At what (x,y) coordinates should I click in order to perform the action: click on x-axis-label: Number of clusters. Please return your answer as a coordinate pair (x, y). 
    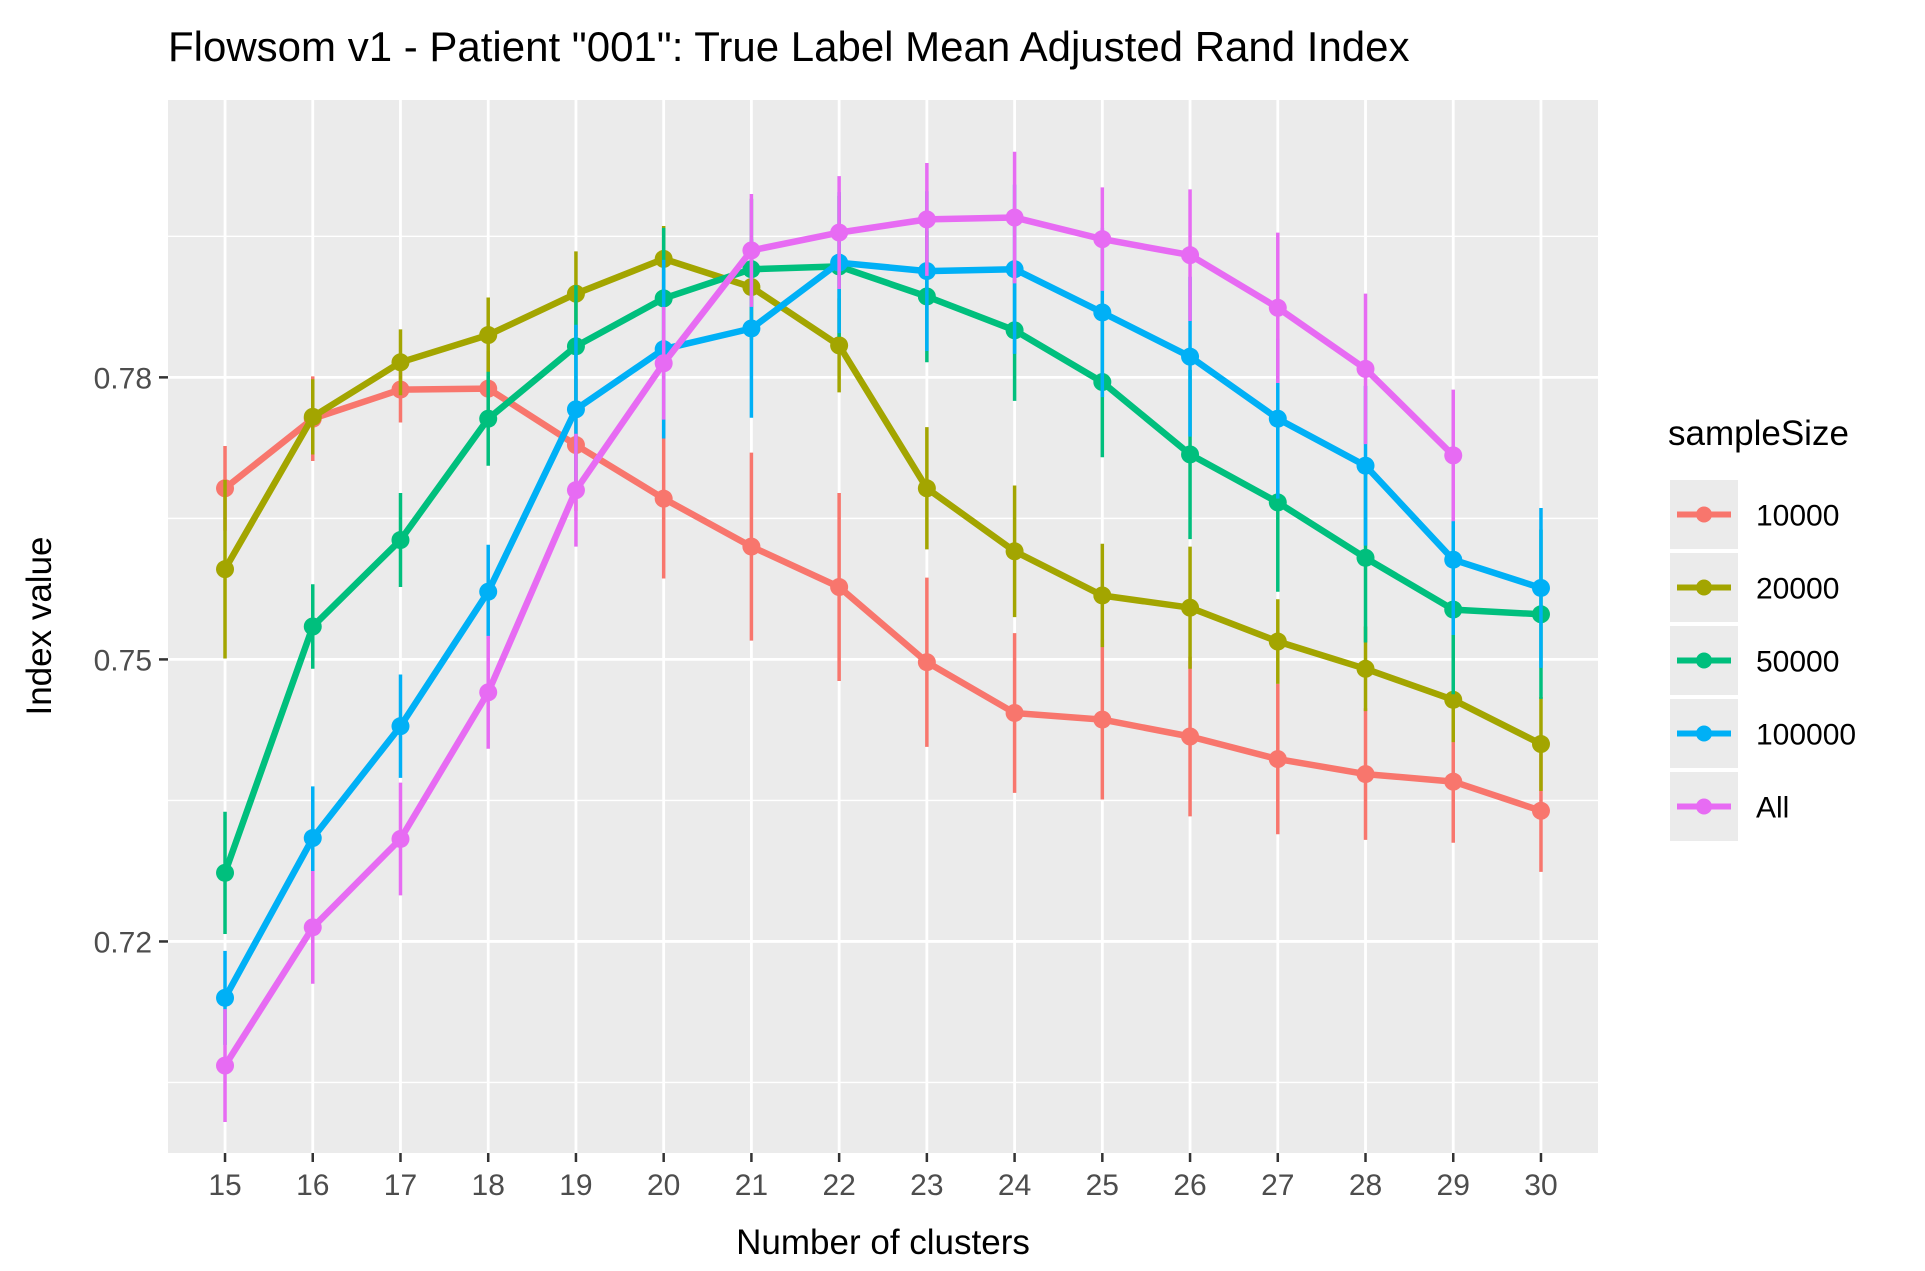
    Looking at the image, I should click on (883, 1242).